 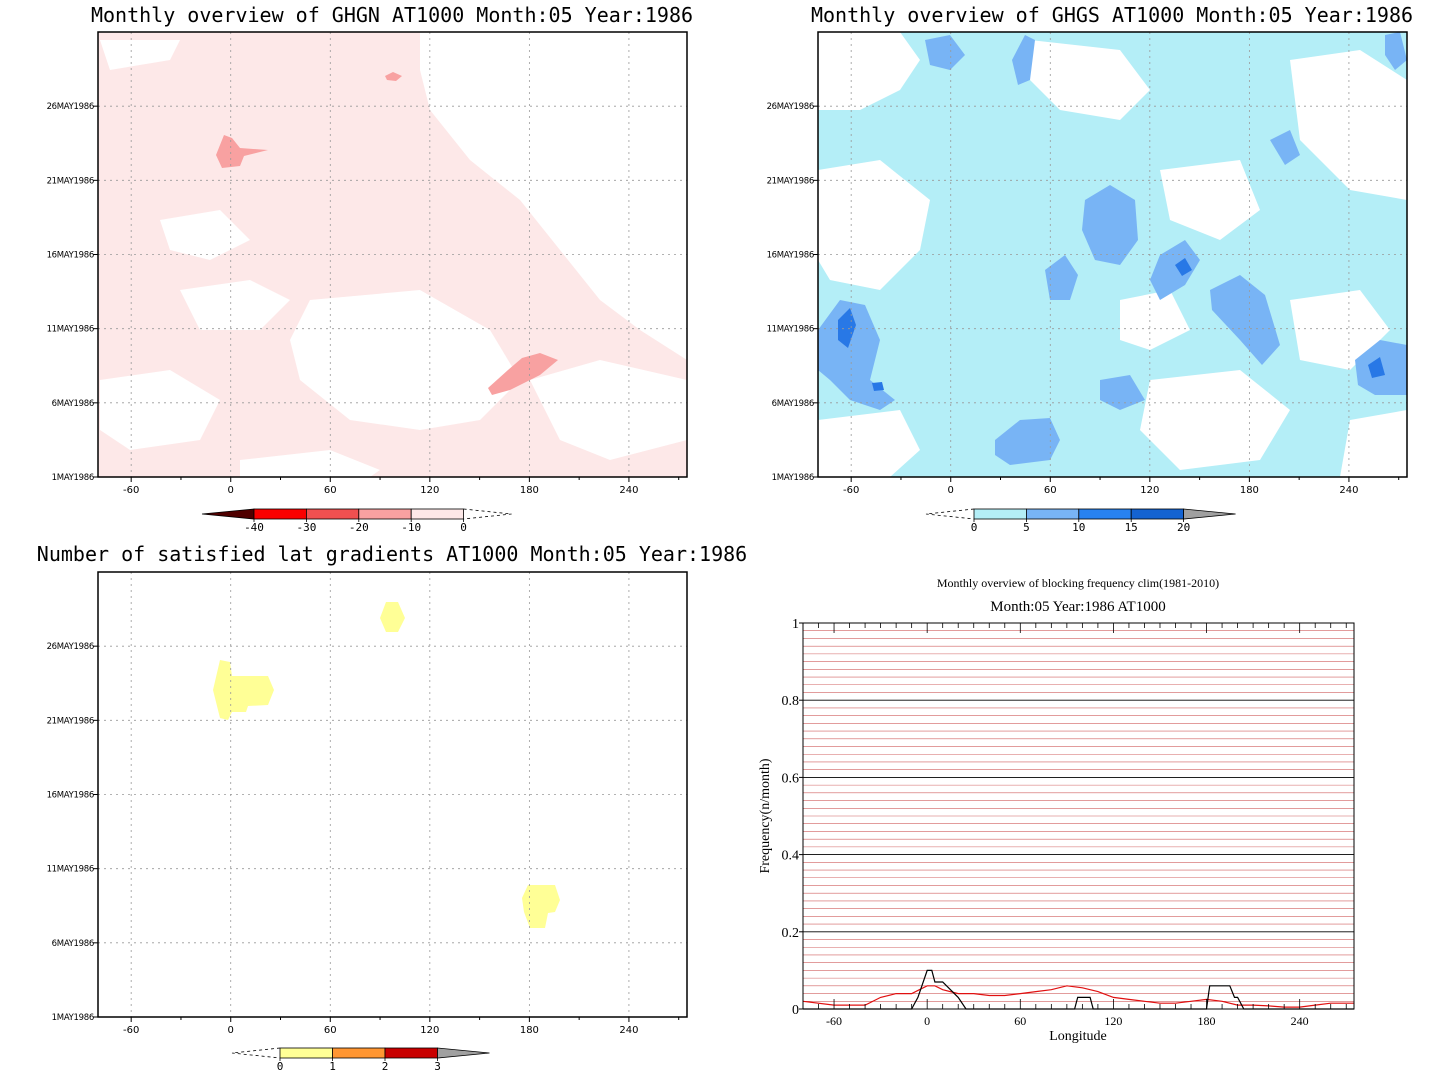 I want to click on grad-y-tick-label: 6MAY1986, so click(x=73, y=944).